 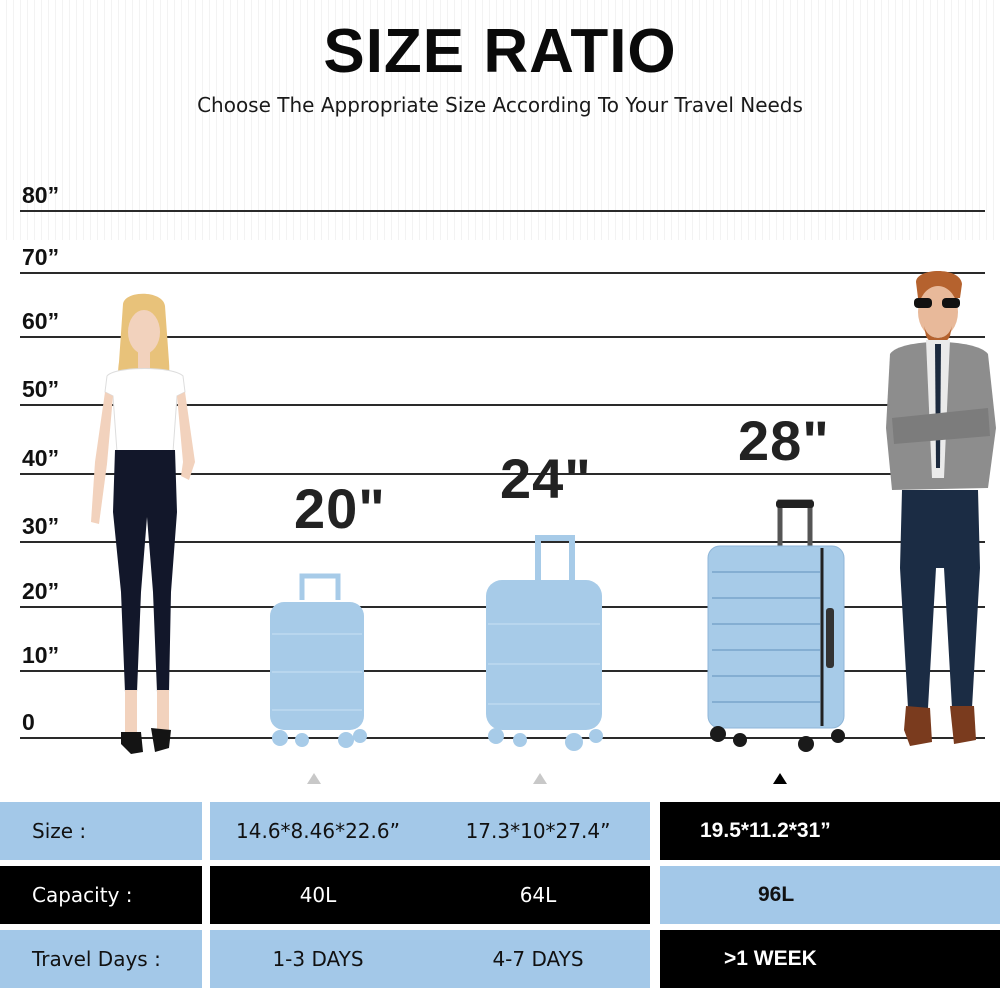 What do you see at coordinates (41, 458) in the screenshot?
I see `scale-label-40: 40”` at bounding box center [41, 458].